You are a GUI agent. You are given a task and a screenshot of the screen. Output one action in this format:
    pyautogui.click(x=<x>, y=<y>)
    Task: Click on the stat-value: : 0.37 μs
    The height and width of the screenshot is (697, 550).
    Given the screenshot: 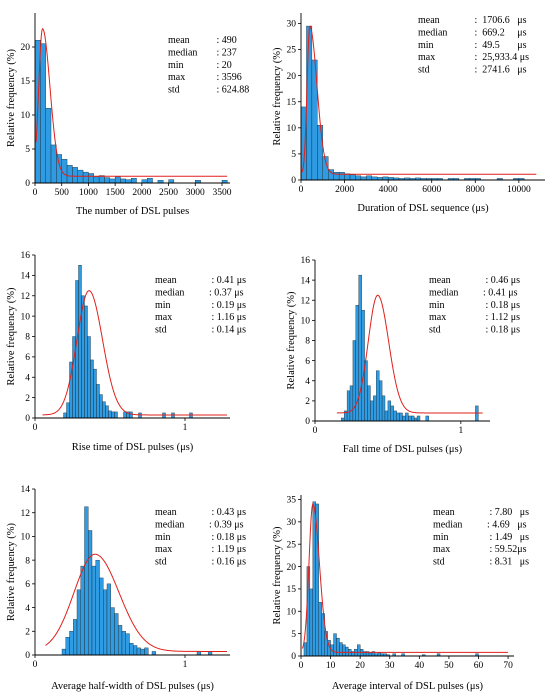 What is the action you would take?
    pyautogui.click(x=226, y=292)
    